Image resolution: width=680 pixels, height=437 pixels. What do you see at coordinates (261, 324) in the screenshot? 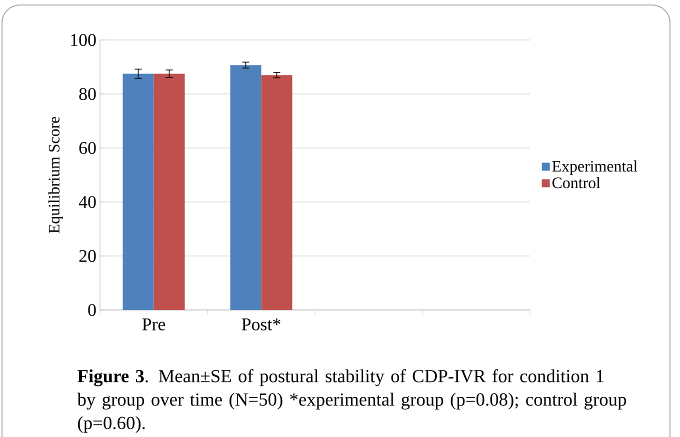
I see `x-tick-label: Post*` at bounding box center [261, 324].